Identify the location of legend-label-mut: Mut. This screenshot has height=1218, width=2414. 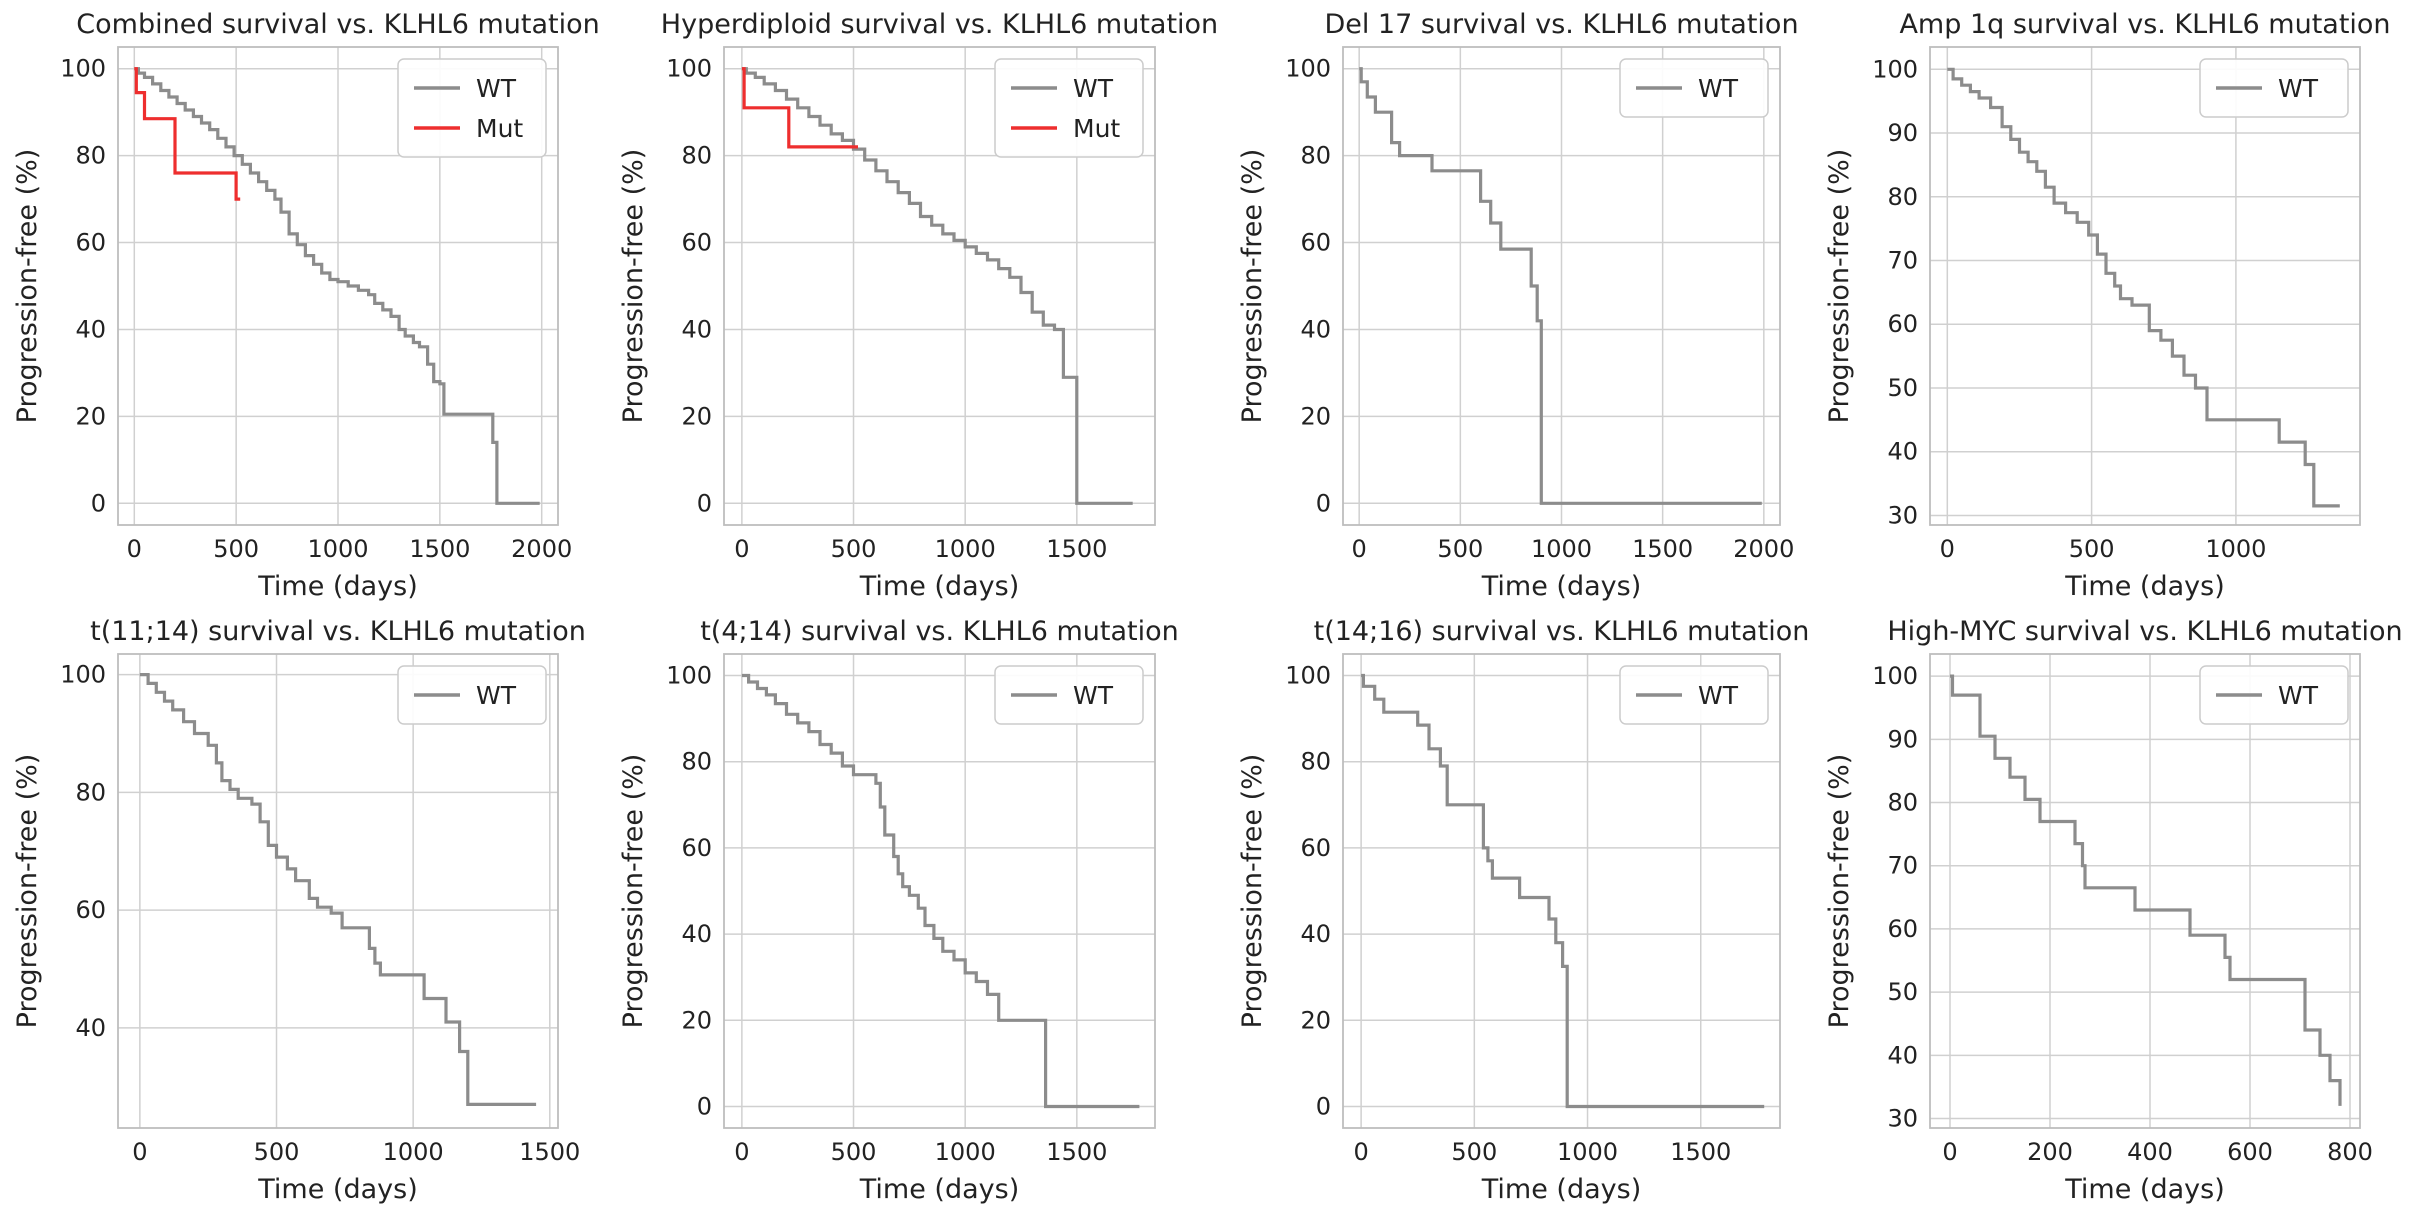
(1096, 128).